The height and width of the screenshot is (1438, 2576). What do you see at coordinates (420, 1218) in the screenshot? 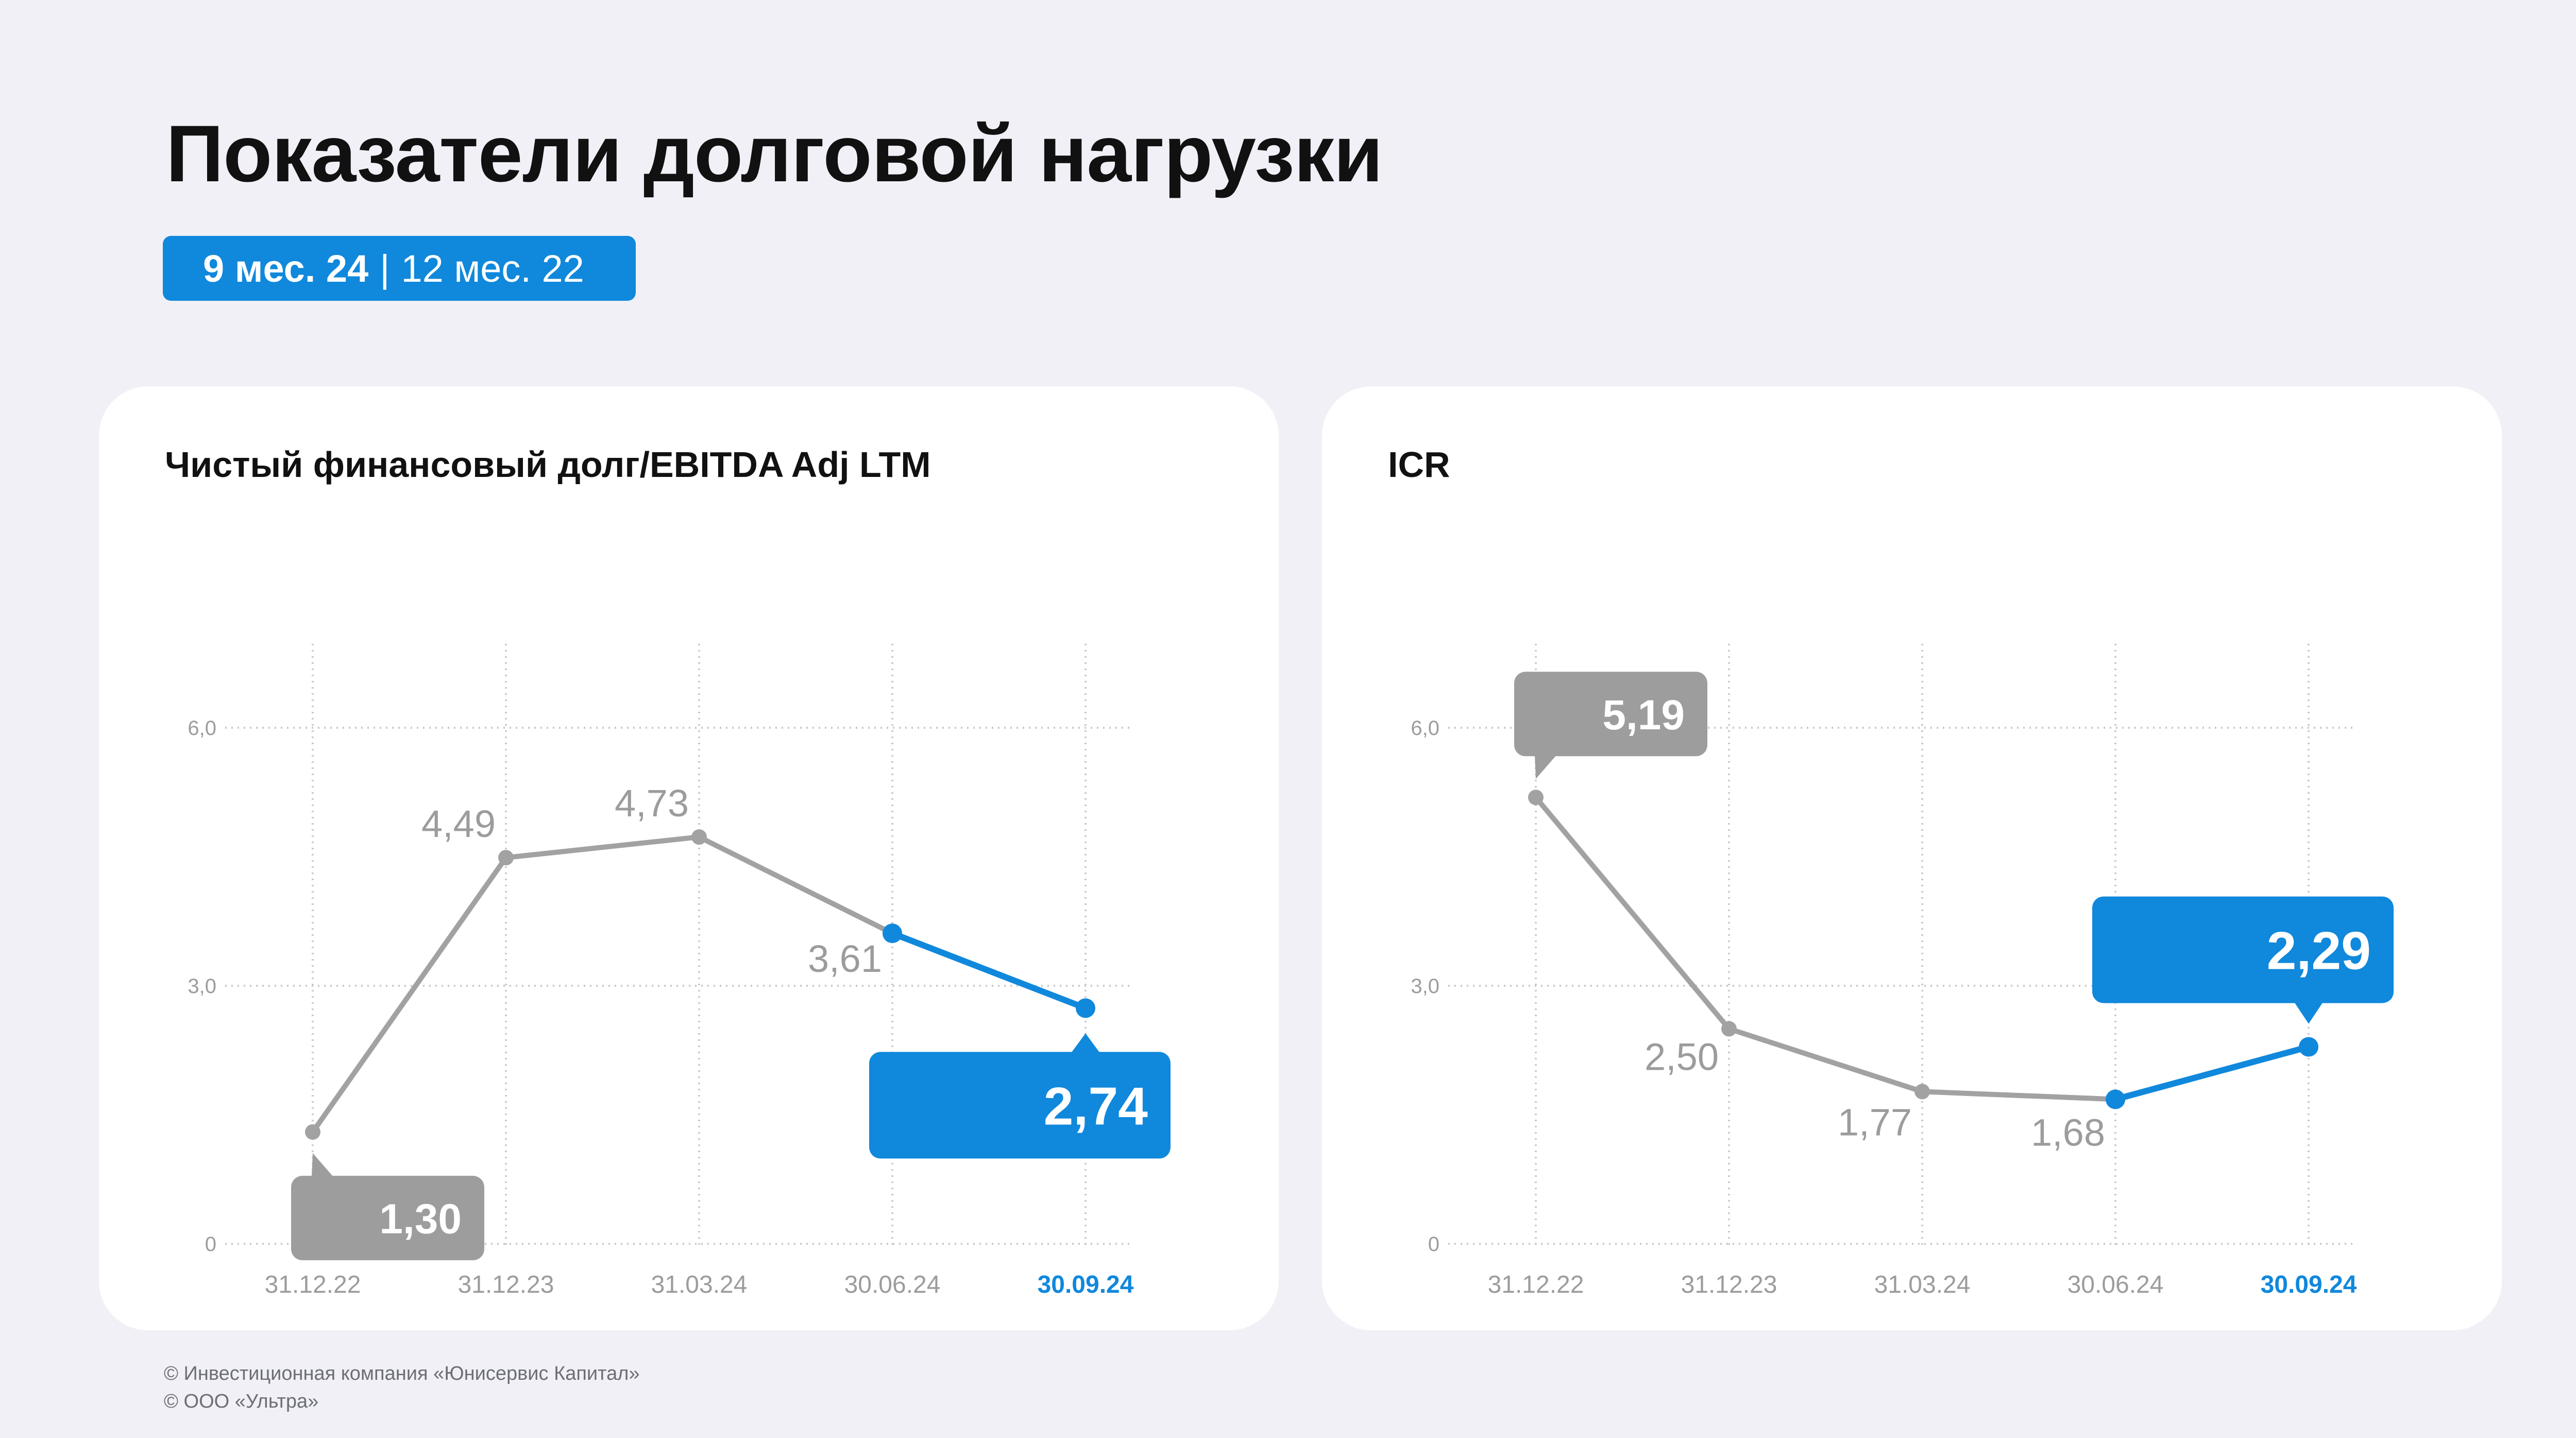
I see `callout-label: 1,30` at bounding box center [420, 1218].